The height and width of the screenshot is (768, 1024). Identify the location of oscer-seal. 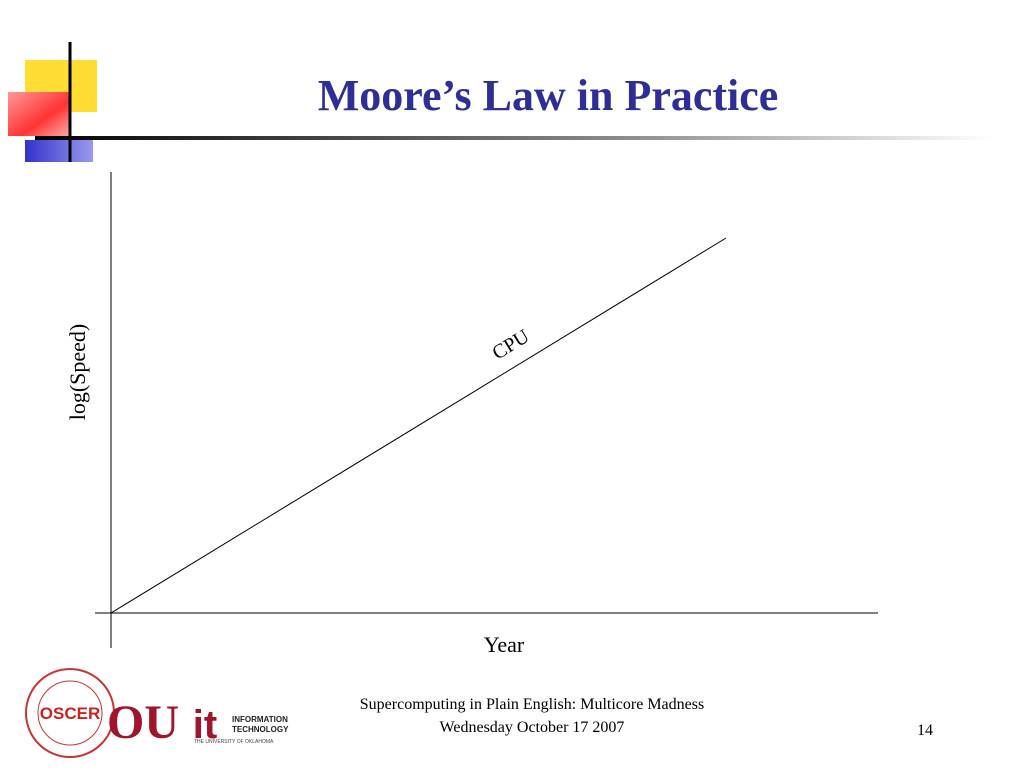
(70, 713).